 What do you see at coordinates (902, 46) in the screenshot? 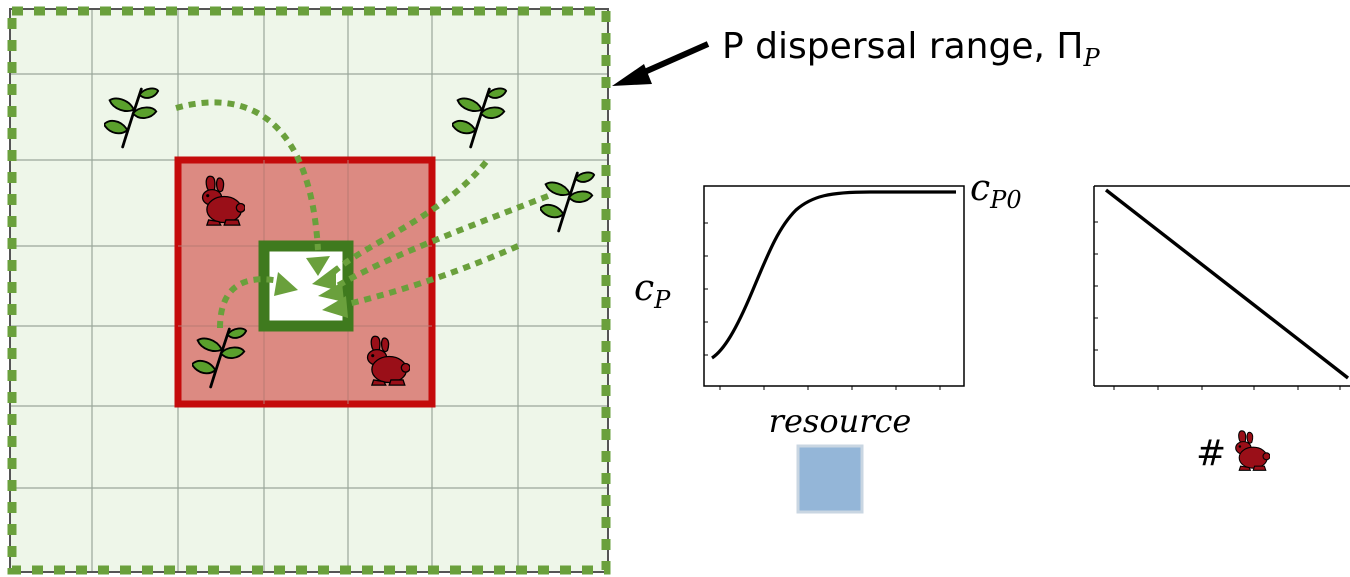
I see `dispersal-range-text: P dispersal range, Π` at bounding box center [902, 46].